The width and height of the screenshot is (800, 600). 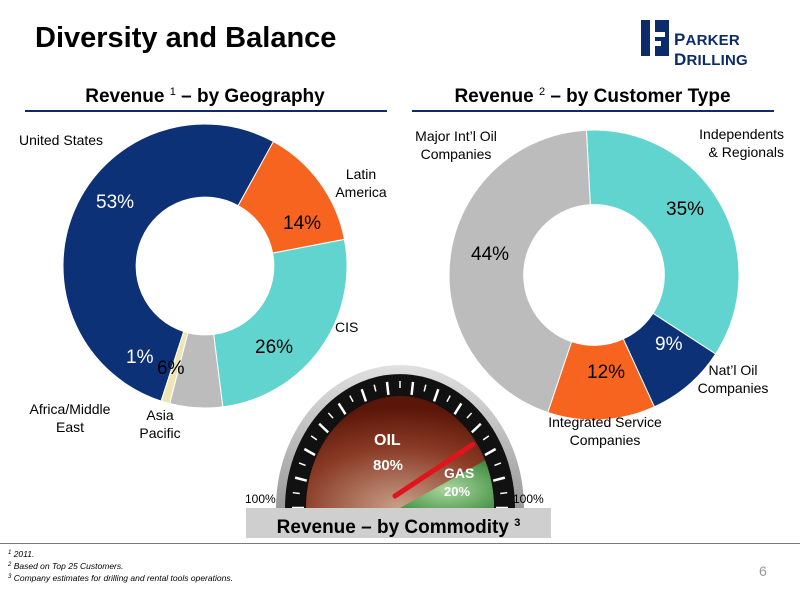 I want to click on footer-divider, so click(x=400, y=543).